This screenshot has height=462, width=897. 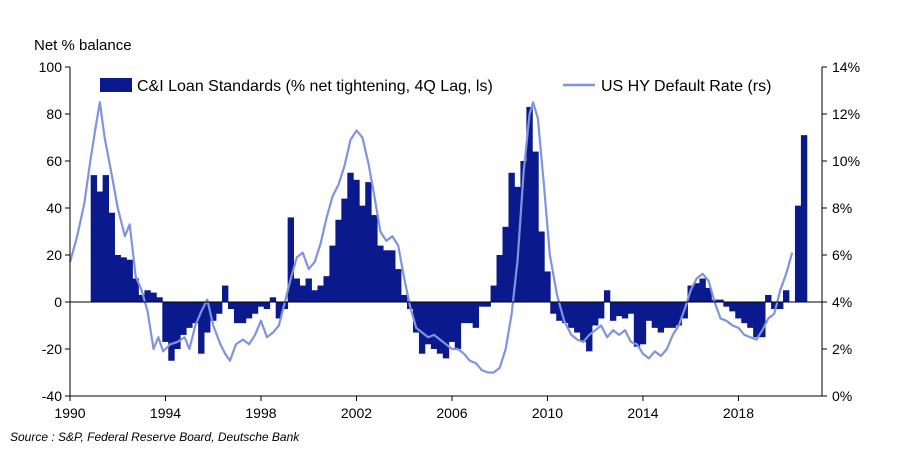 What do you see at coordinates (846, 114) in the screenshot?
I see `right-tick-label: 12%` at bounding box center [846, 114].